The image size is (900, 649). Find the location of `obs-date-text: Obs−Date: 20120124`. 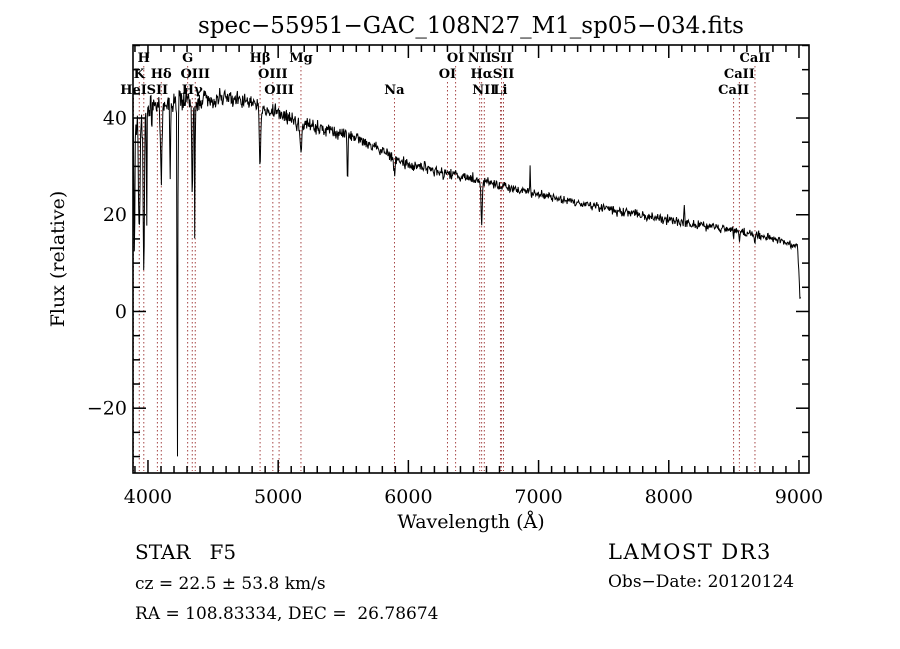

obs-date-text: Obs−Date: 20120124 is located at coordinates (701, 582).